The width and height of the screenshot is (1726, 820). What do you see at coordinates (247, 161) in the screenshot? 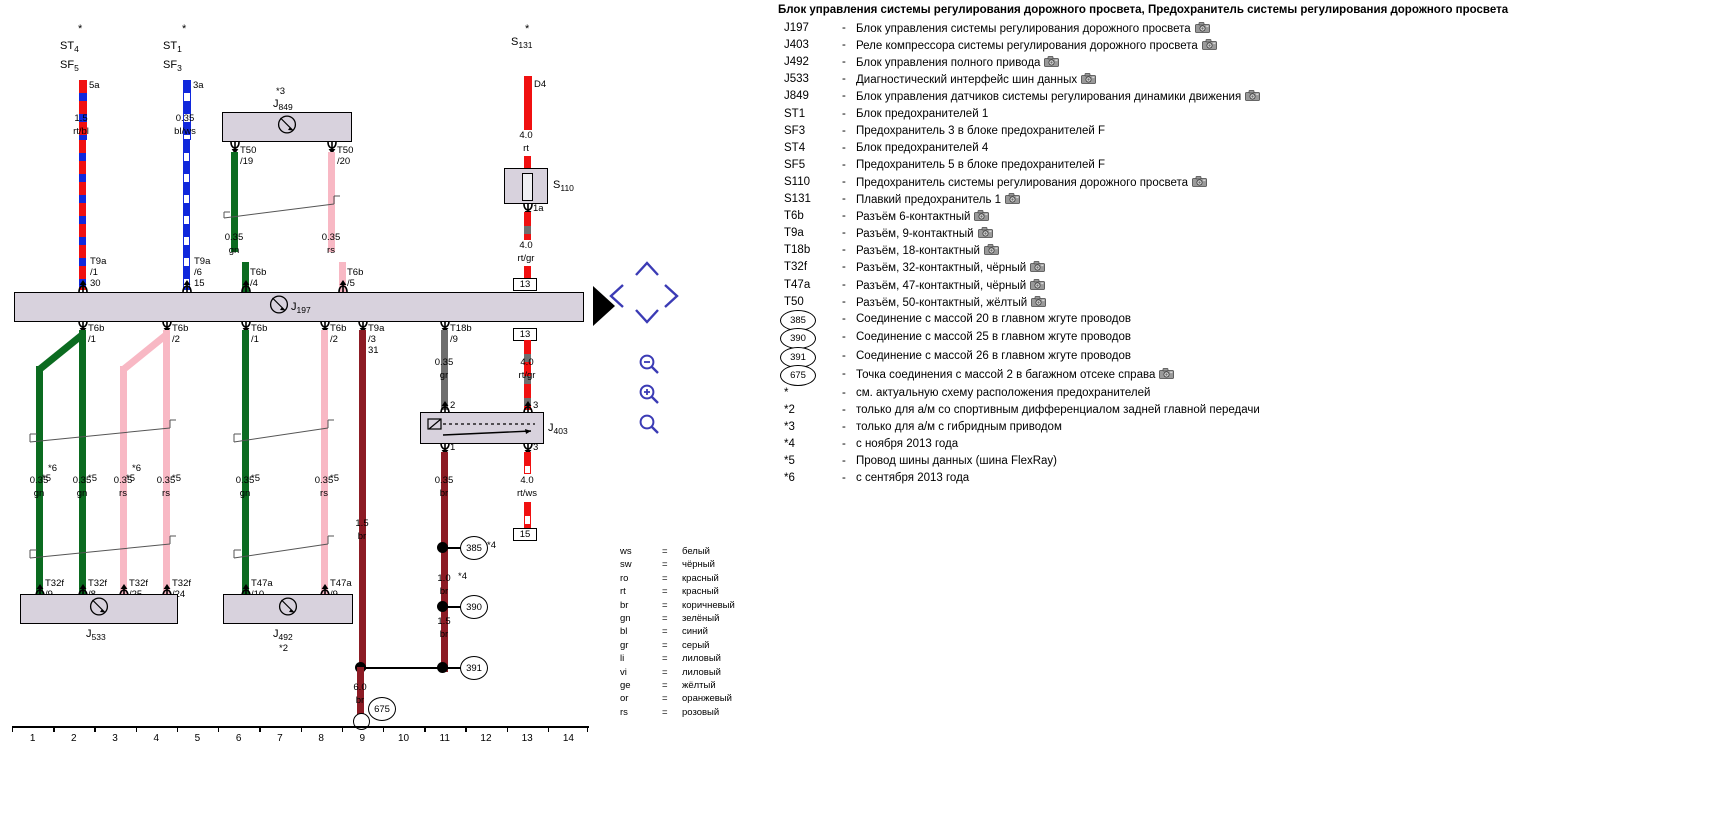
I see `pin-number-t50-19: /19` at bounding box center [247, 161].